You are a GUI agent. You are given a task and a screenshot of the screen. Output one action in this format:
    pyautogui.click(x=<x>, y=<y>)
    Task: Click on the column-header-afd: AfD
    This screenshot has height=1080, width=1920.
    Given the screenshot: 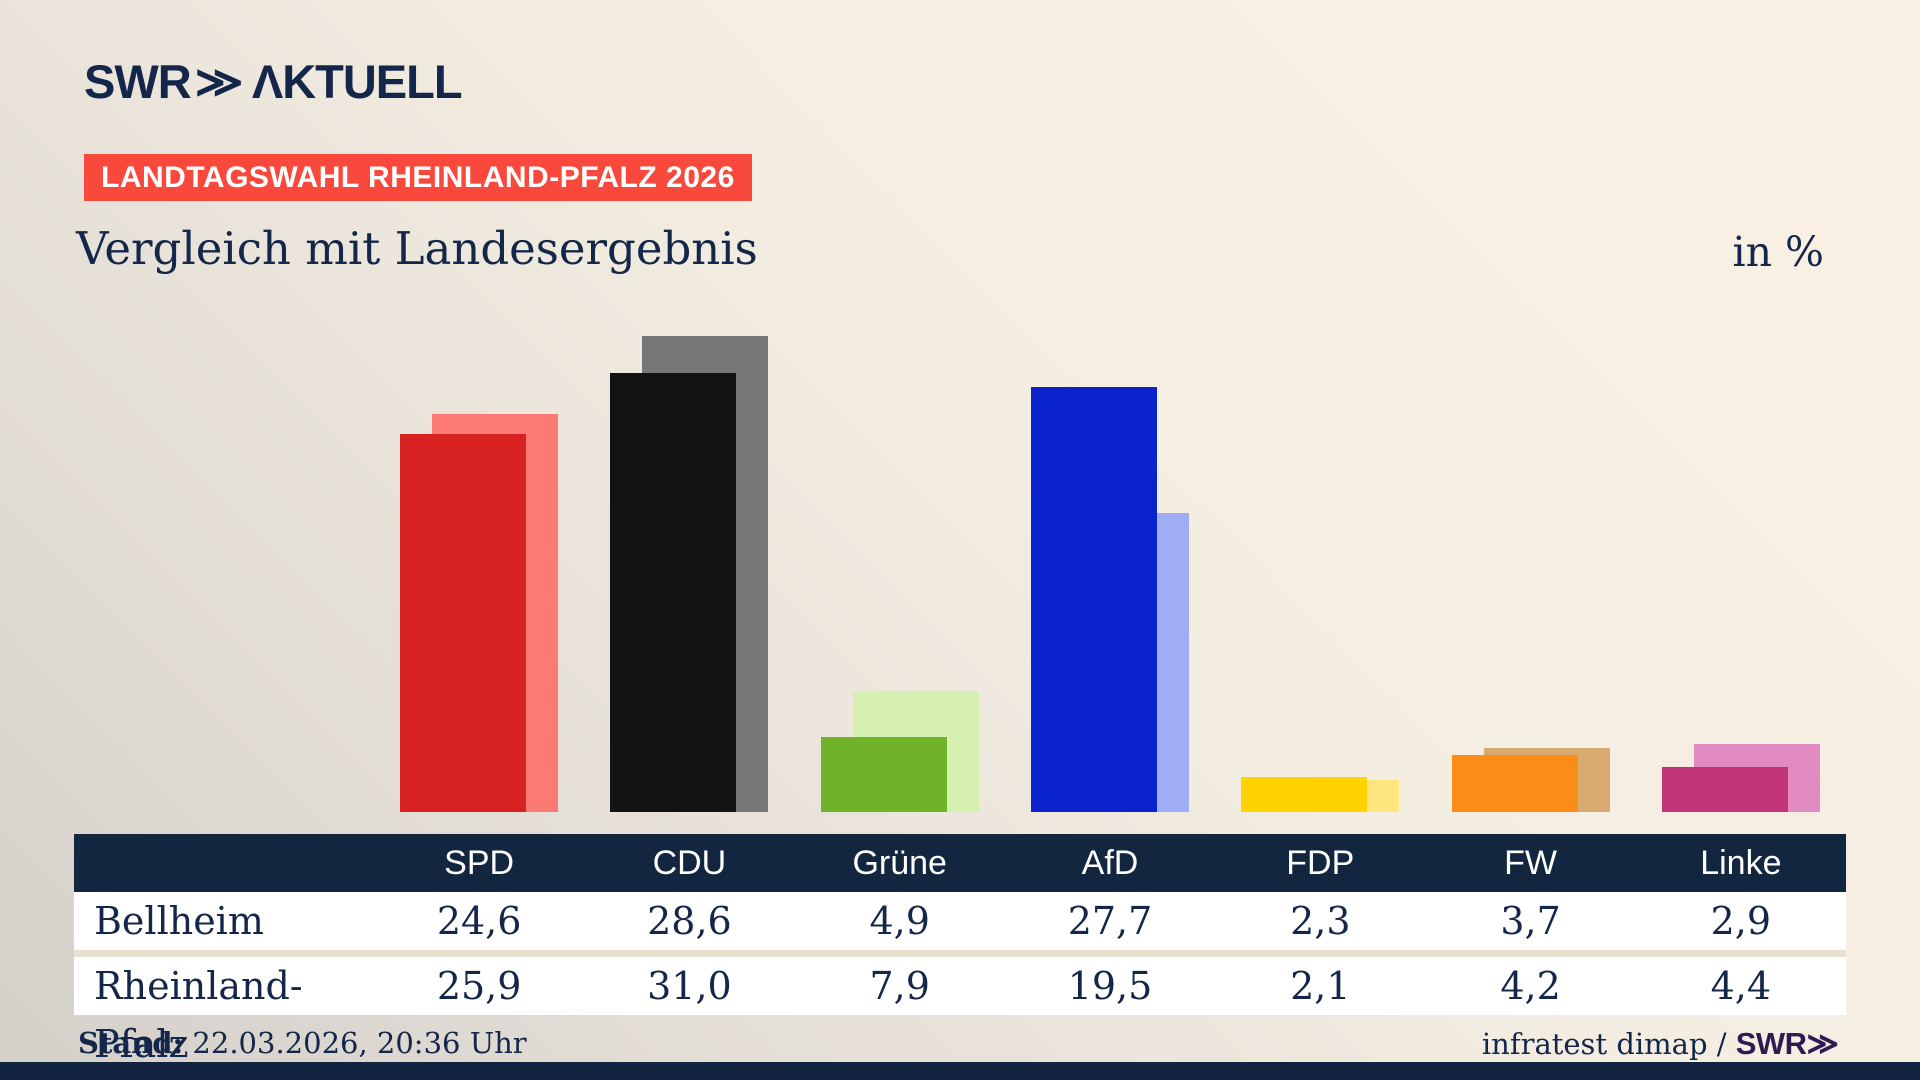 What is the action you would take?
    pyautogui.click(x=1110, y=863)
    